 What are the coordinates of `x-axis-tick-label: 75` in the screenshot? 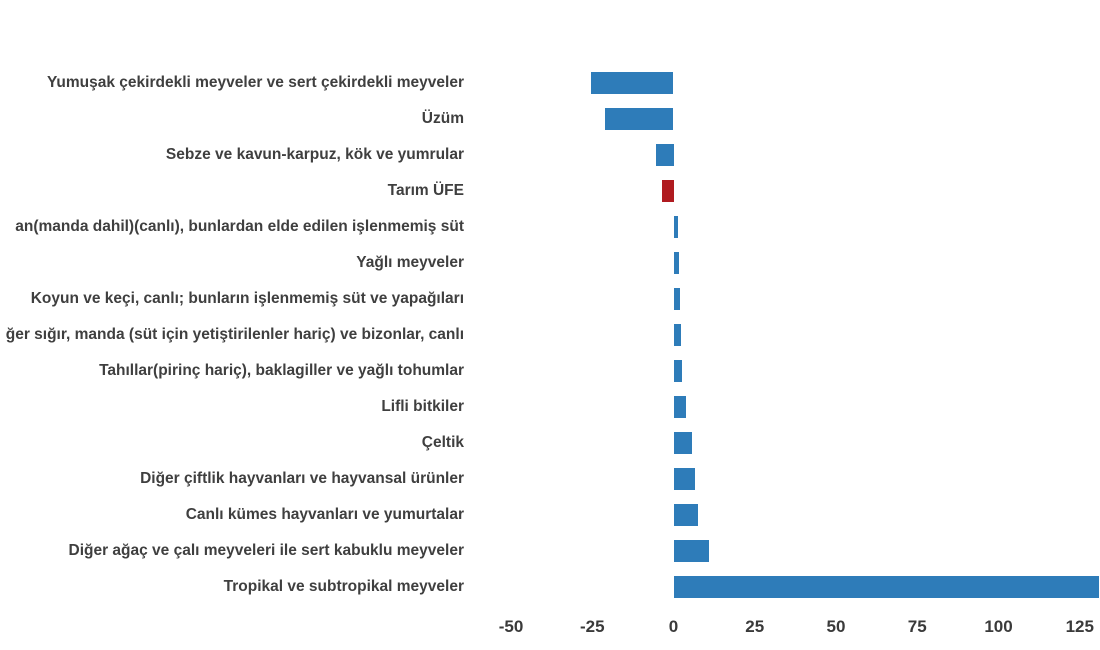 It's located at (917, 626).